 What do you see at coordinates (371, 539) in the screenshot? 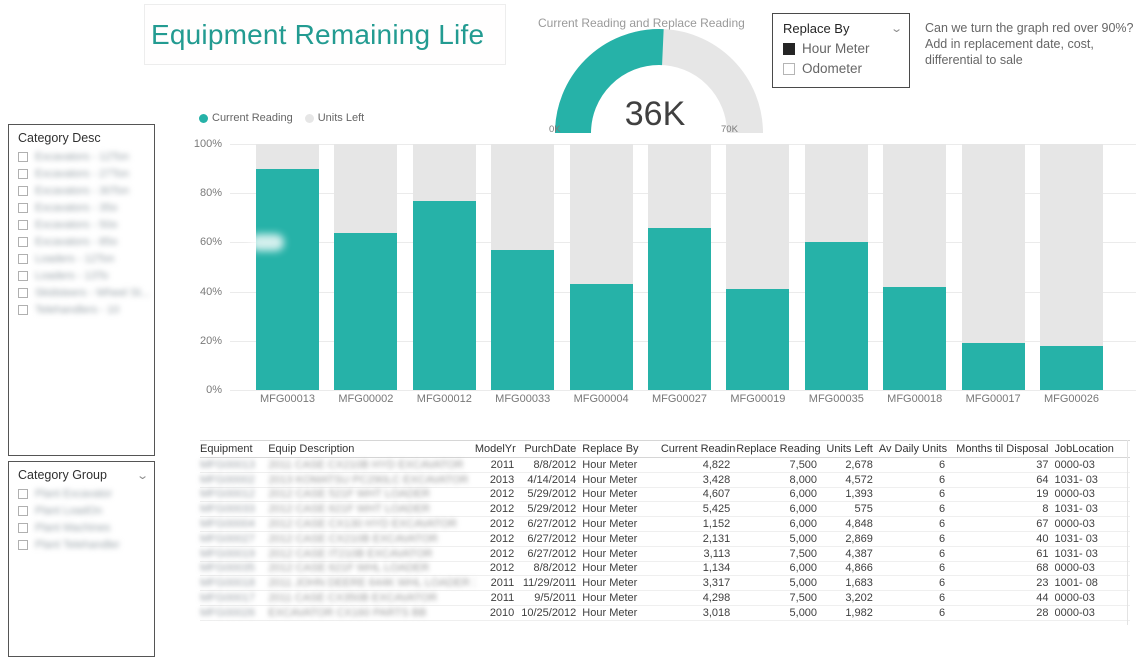
I see `blurred-cell: 2012 CASE CX210B EXCAVATOR` at bounding box center [371, 539].